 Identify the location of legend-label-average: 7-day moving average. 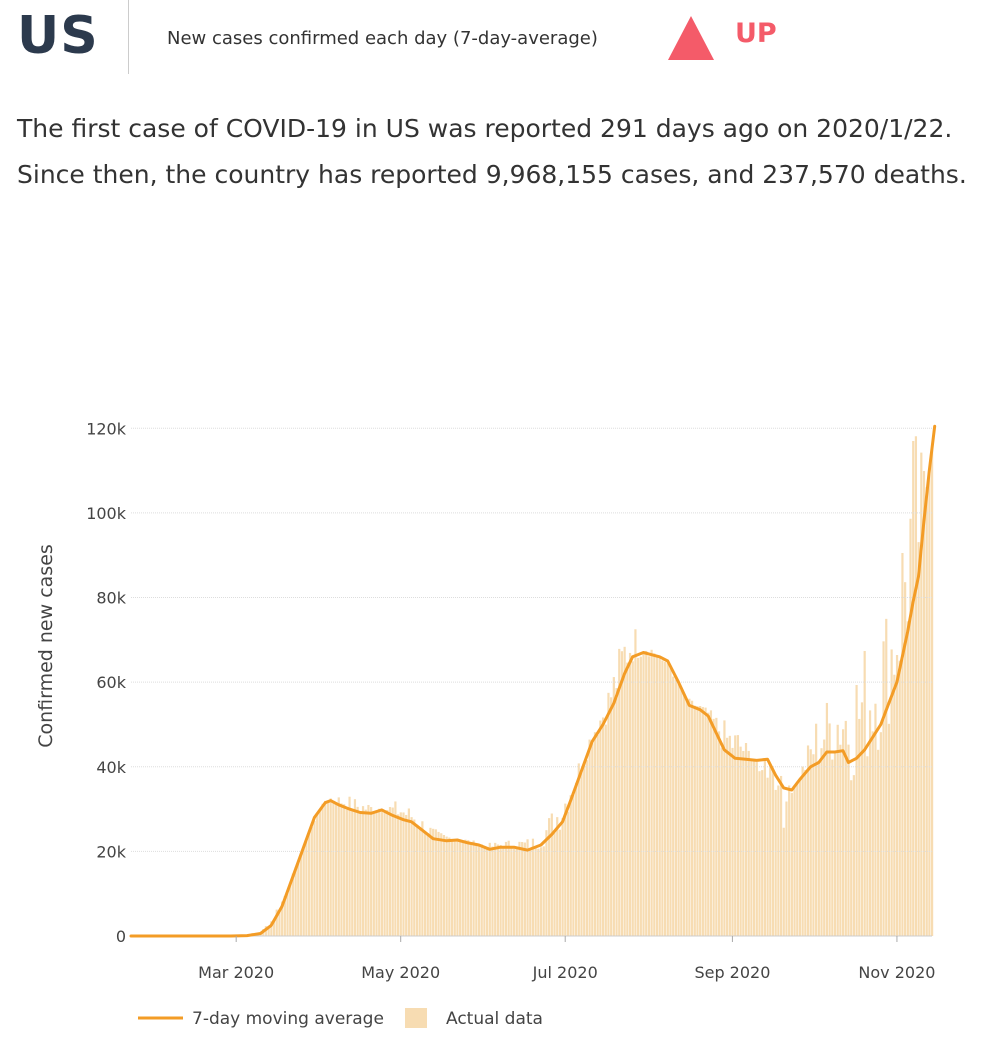
(288, 1019).